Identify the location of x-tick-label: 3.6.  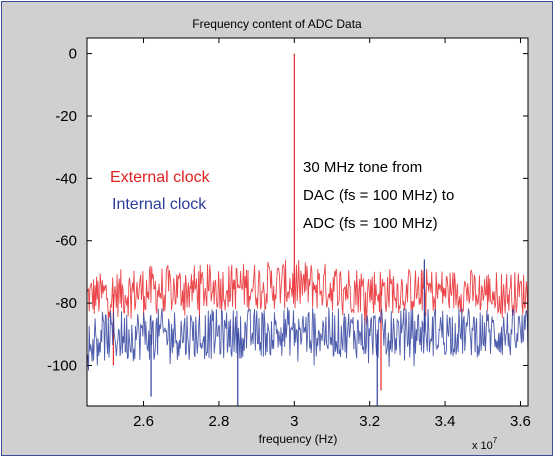
(520, 421).